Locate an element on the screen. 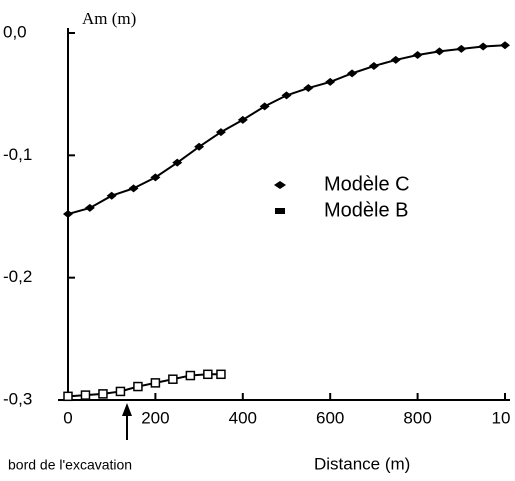 The width and height of the screenshot is (515, 481). y-axis-label: Am (m) is located at coordinates (109, 18).